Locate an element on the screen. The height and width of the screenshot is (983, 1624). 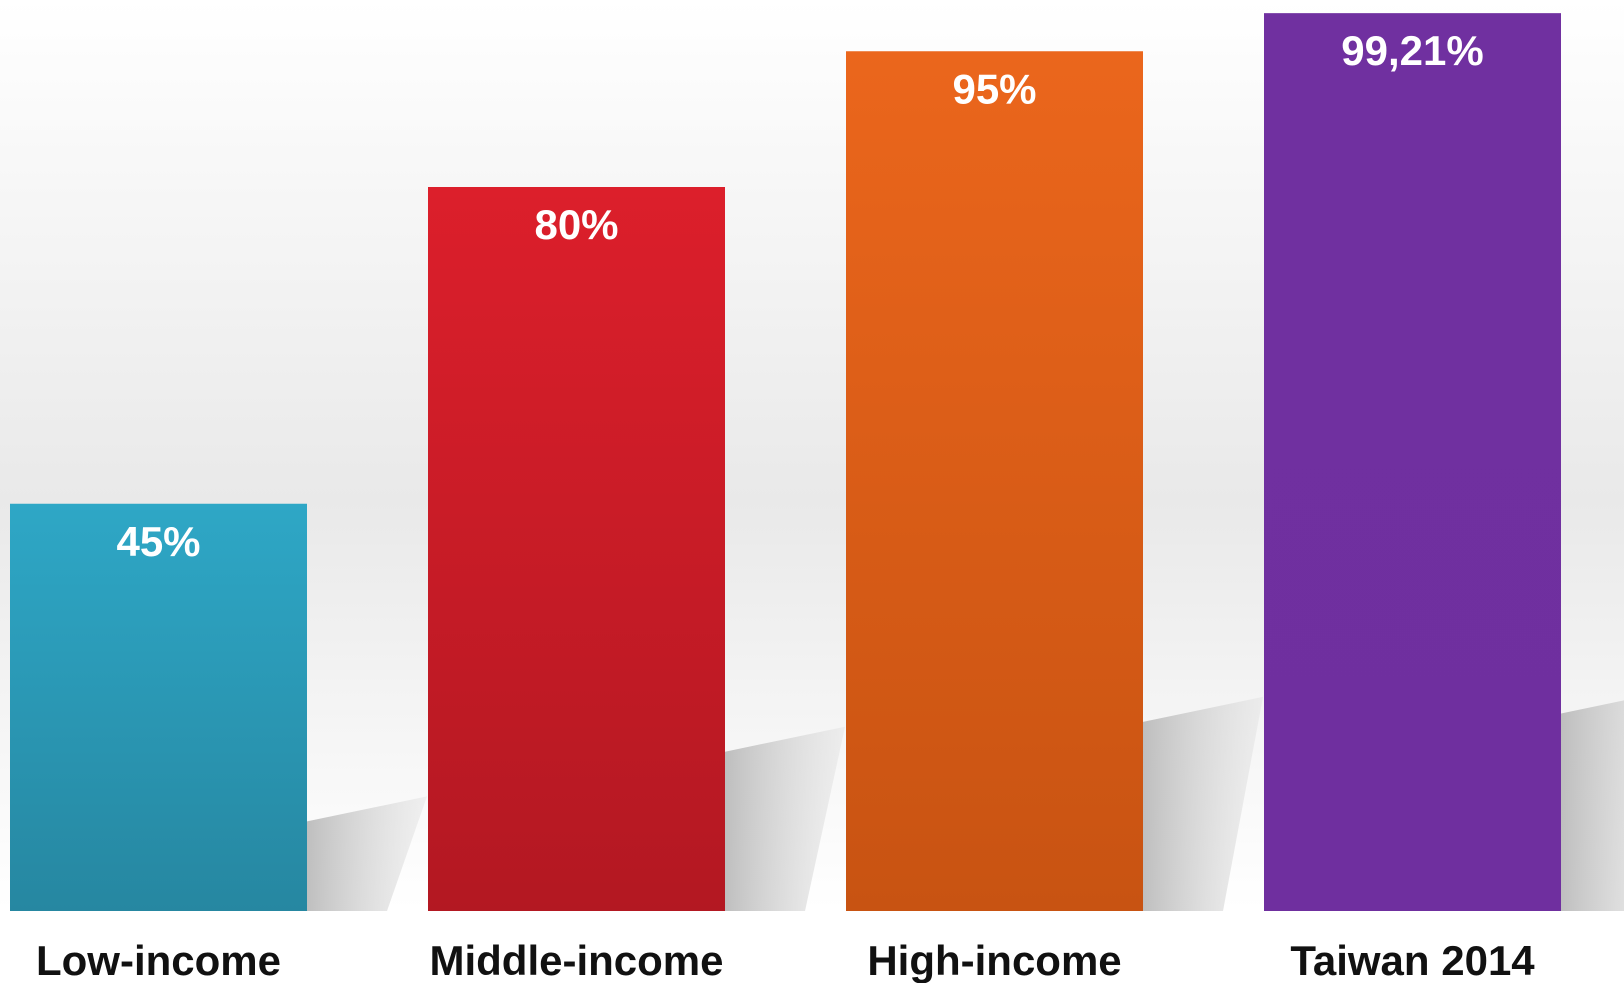
data-label-taiwan-2014: 99,21% is located at coordinates (1412, 50).